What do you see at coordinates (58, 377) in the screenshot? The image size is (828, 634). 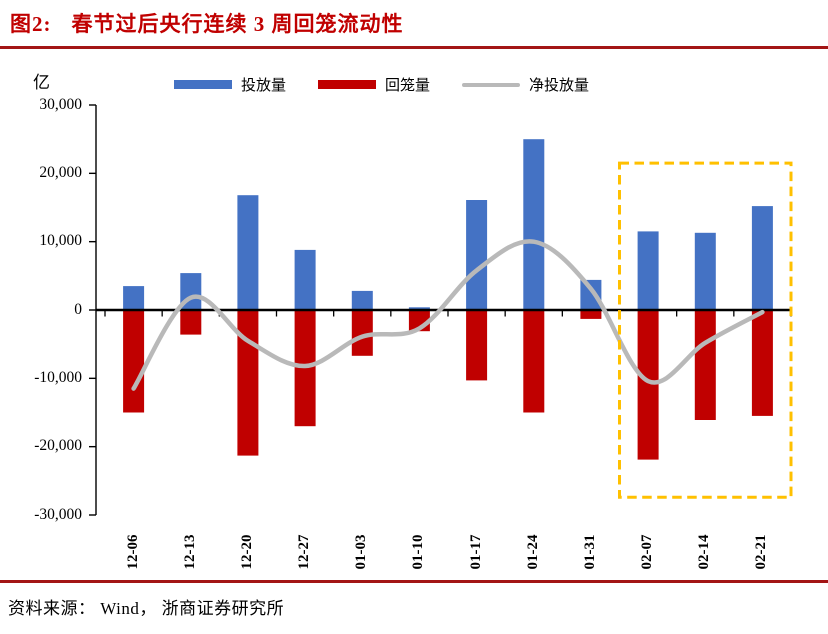 I see `y-axis-tick-label: -10,000` at bounding box center [58, 377].